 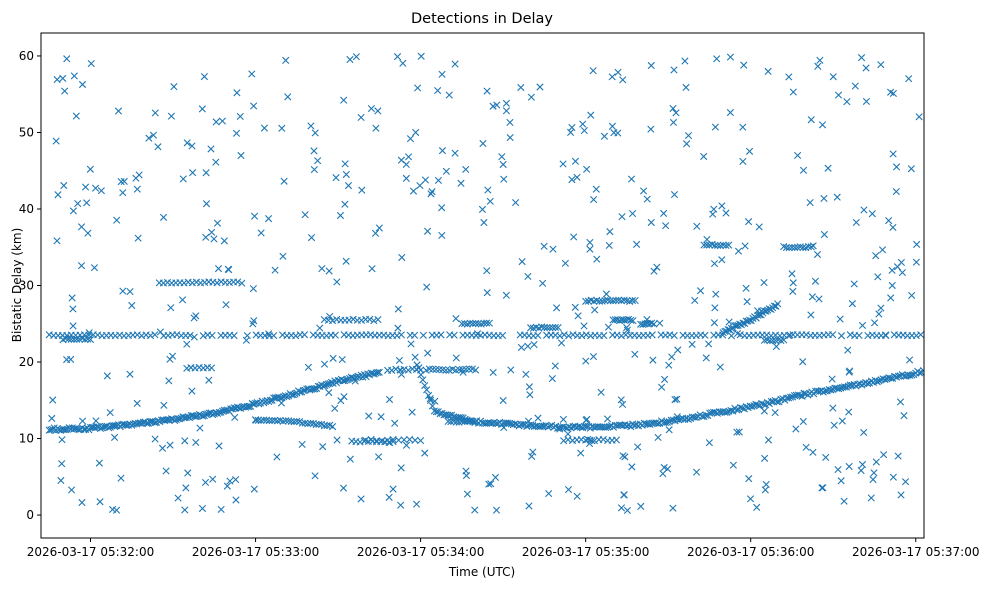 I want to click on y-tick-label: 50, so click(x=26, y=132).